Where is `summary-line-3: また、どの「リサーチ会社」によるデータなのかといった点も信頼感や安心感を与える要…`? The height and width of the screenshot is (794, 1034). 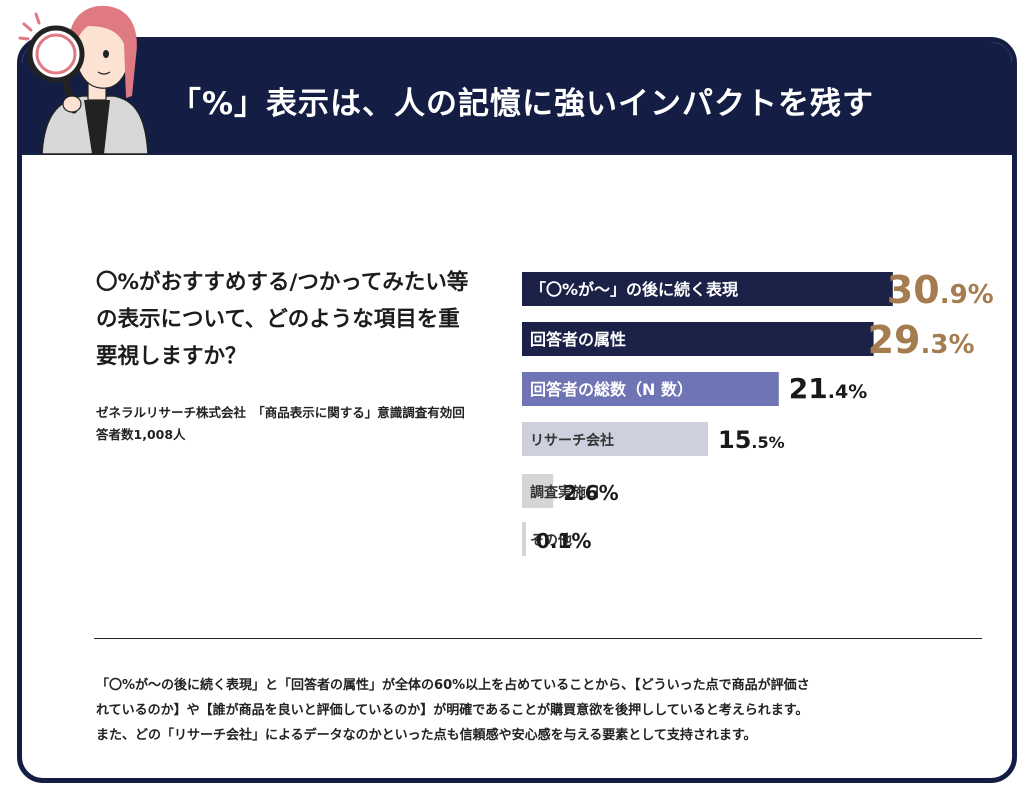 summary-line-3: また、どの「リサーチ会社」によるデータなのかといった点も信頼感や安心感を与える要… is located at coordinates (426, 735).